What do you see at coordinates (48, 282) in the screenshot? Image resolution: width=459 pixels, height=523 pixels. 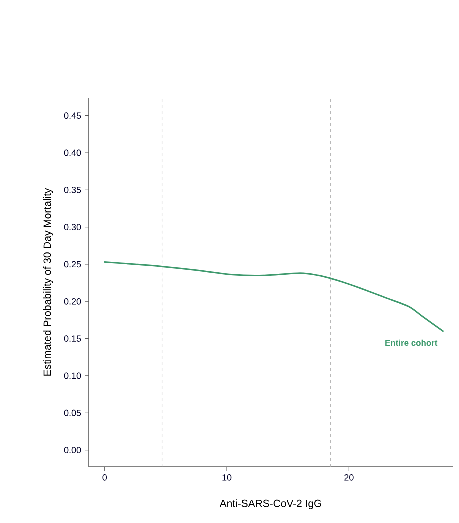 I see `y-axis-title: Estimated Probability of 30 Day Mortality` at bounding box center [48, 282].